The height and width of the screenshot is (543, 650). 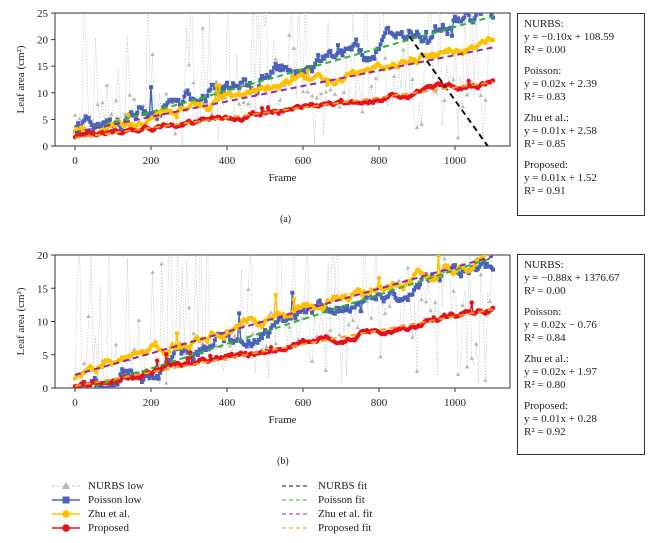 What do you see at coordinates (46, 389) in the screenshot?
I see `y-tick-label: 0` at bounding box center [46, 389].